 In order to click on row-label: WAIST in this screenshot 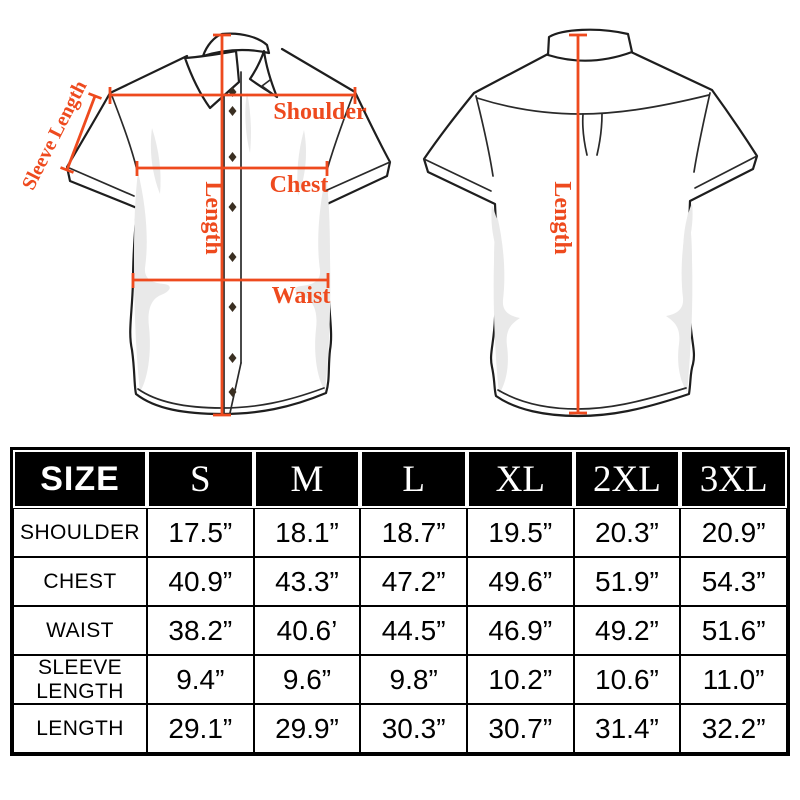, I will do `click(80, 630)`.